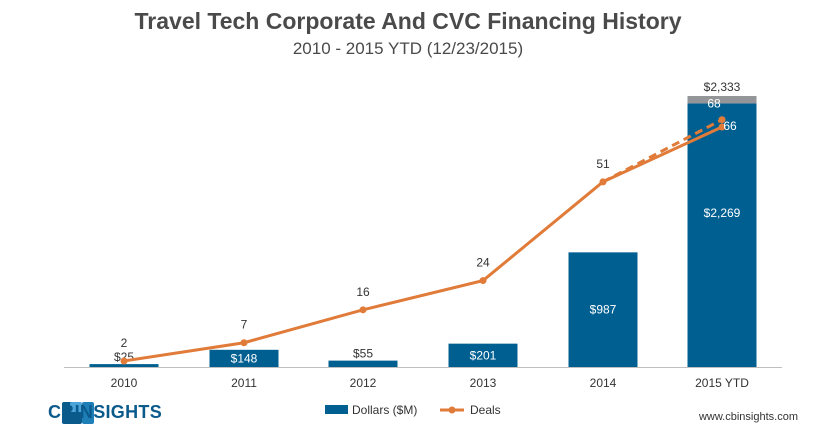 The image size is (816, 433). Describe the element at coordinates (730, 126) in the screenshot. I see `deals-label: 66` at that location.